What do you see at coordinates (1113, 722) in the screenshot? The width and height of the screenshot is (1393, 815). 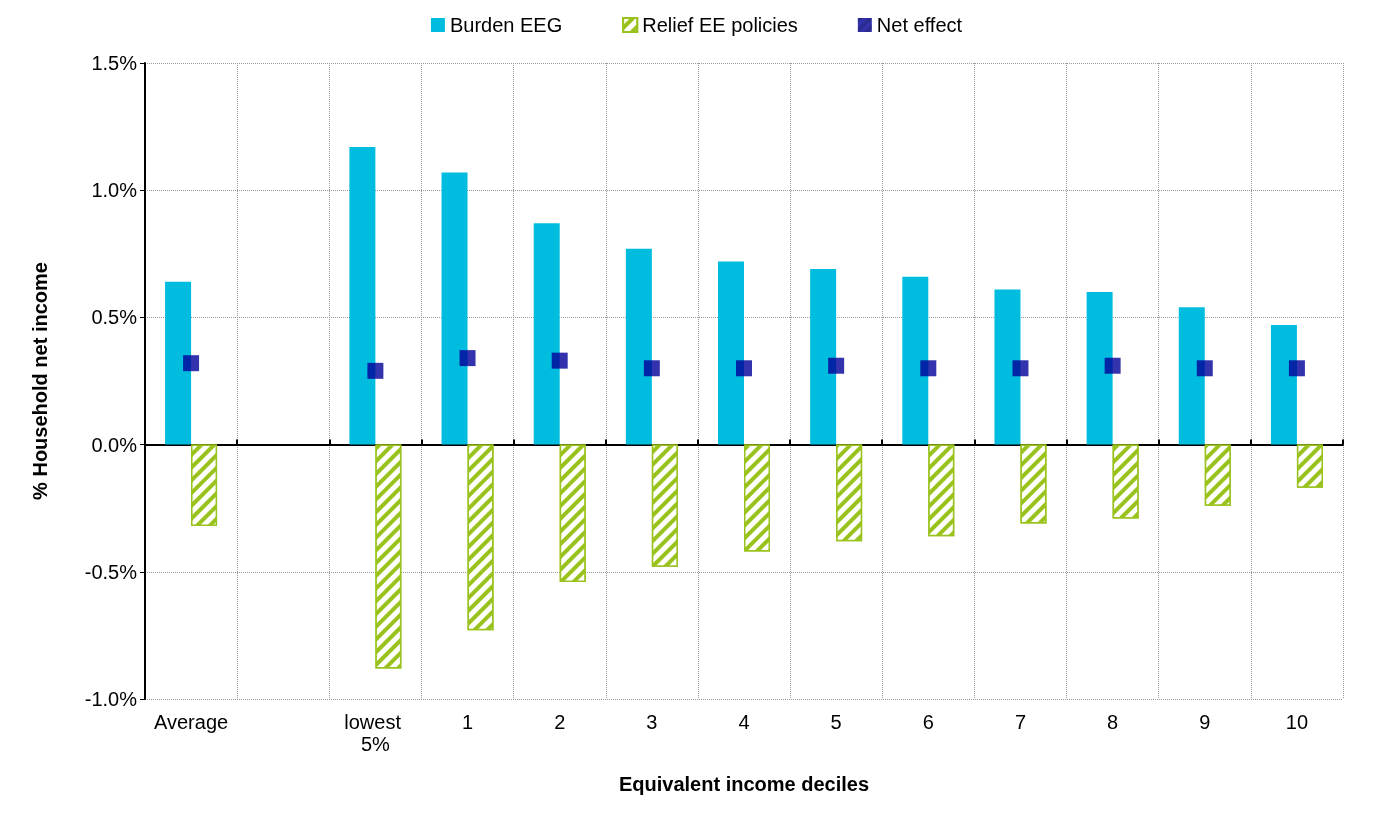 I see `x-tick-label: 8` at bounding box center [1113, 722].